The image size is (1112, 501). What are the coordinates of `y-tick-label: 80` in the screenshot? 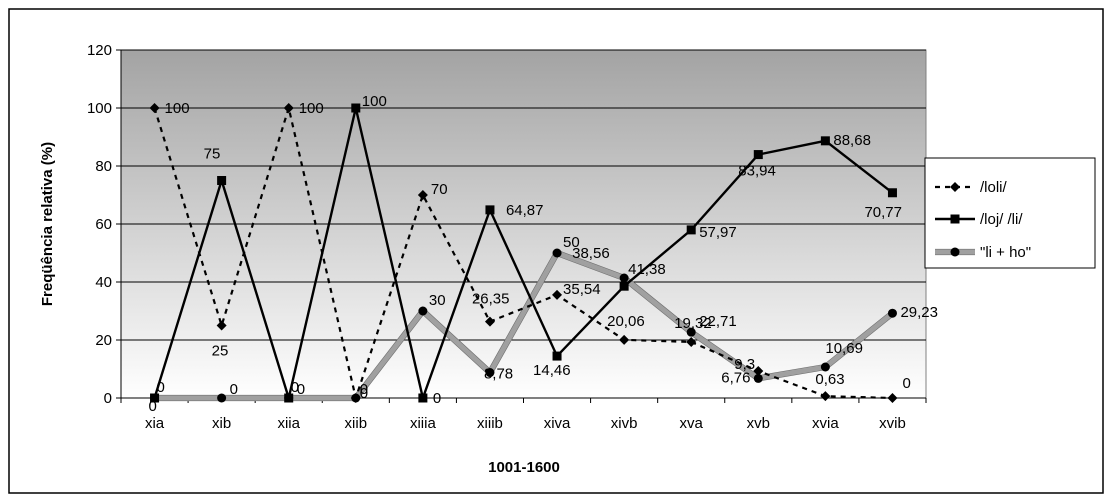 It's located at (103, 166).